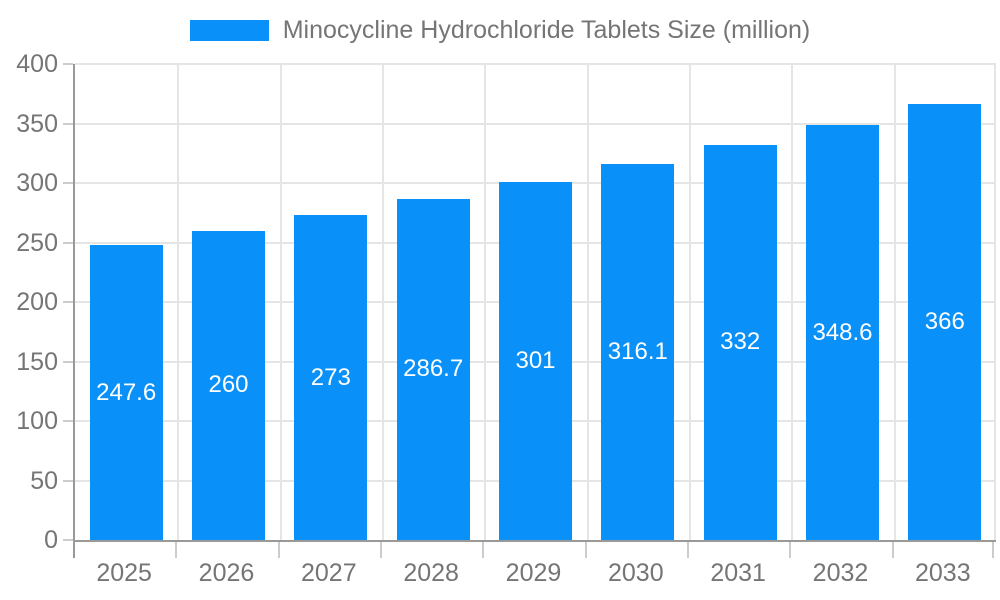 This screenshot has width=1000, height=600. I want to click on x-axis-label-2028: 2028, so click(431, 573).